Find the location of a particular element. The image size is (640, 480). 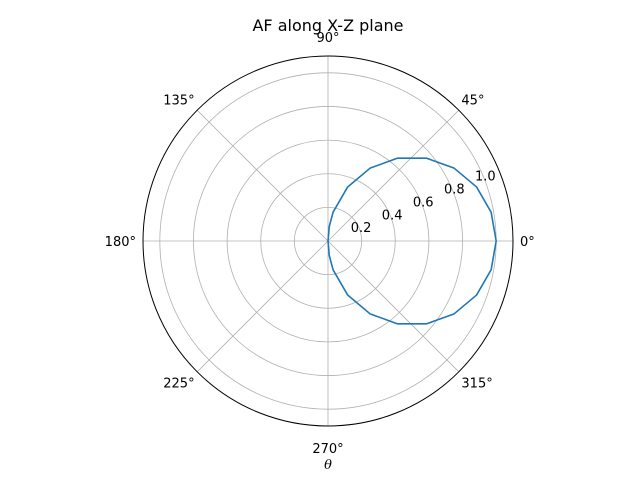

radial-tick-labels: 0.2 0.4 0.6 0.8 1.0 is located at coordinates (423, 203).